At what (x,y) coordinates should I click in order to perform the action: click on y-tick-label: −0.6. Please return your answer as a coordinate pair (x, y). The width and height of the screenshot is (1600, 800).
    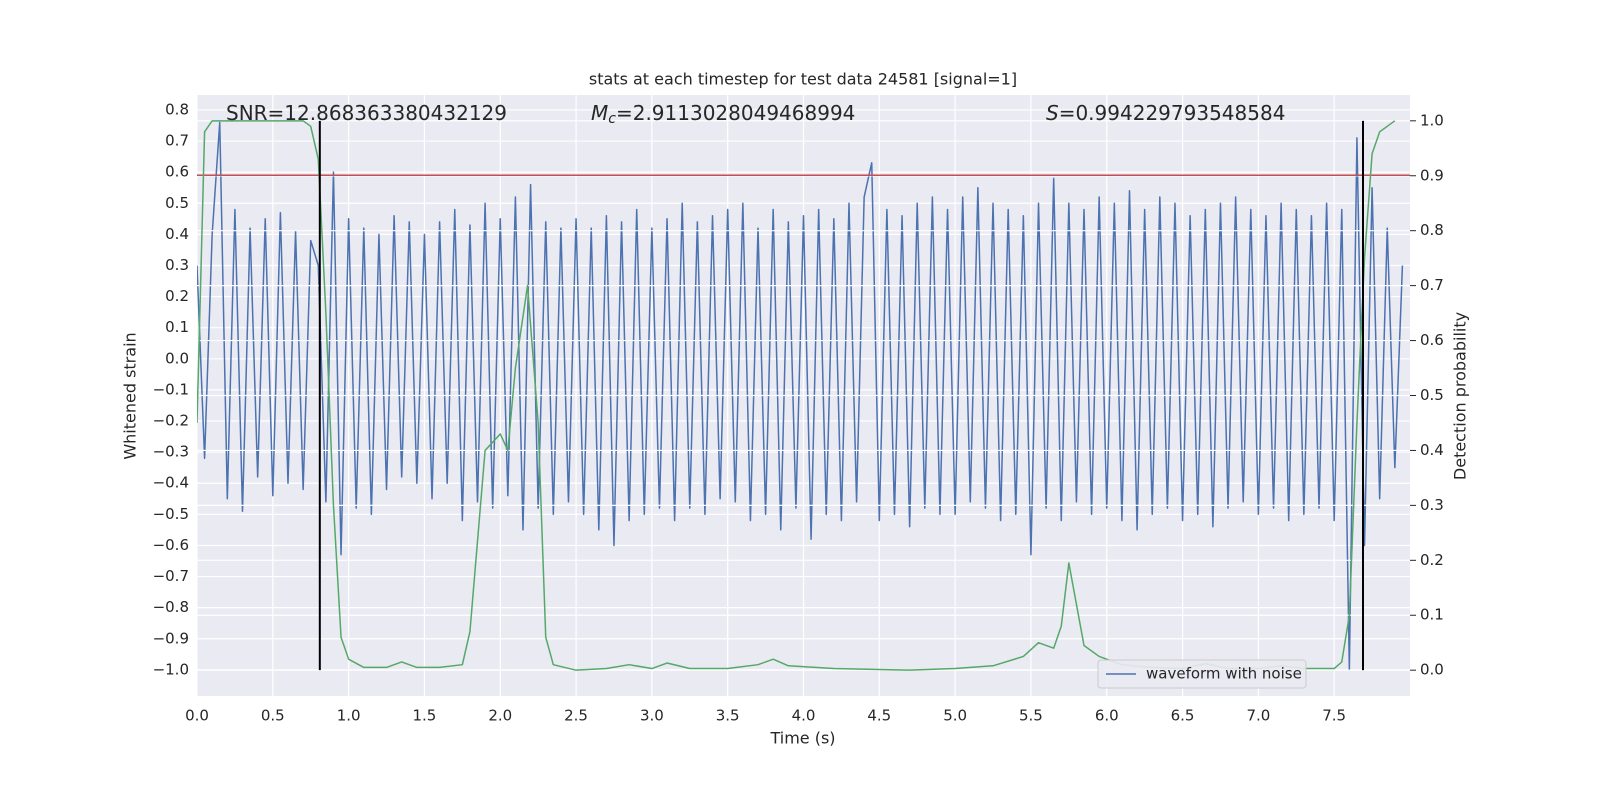
    Looking at the image, I should click on (171, 545).